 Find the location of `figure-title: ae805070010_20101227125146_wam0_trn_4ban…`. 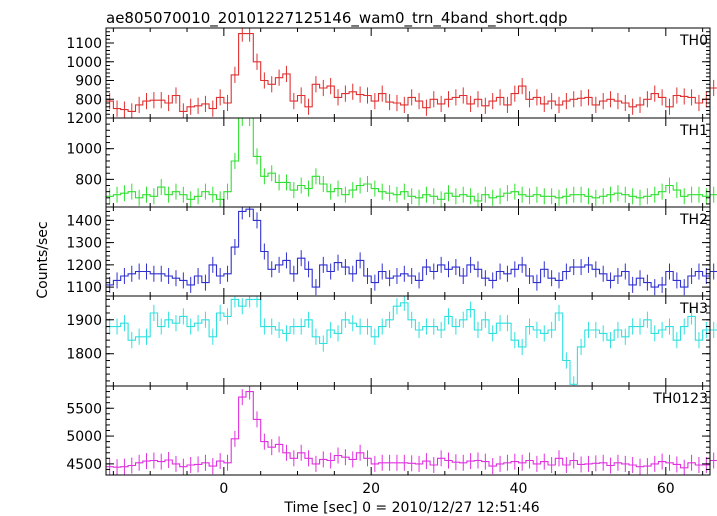

figure-title: ae805070010_20101227125146_wam0_trn_4ban… is located at coordinates (337, 18).